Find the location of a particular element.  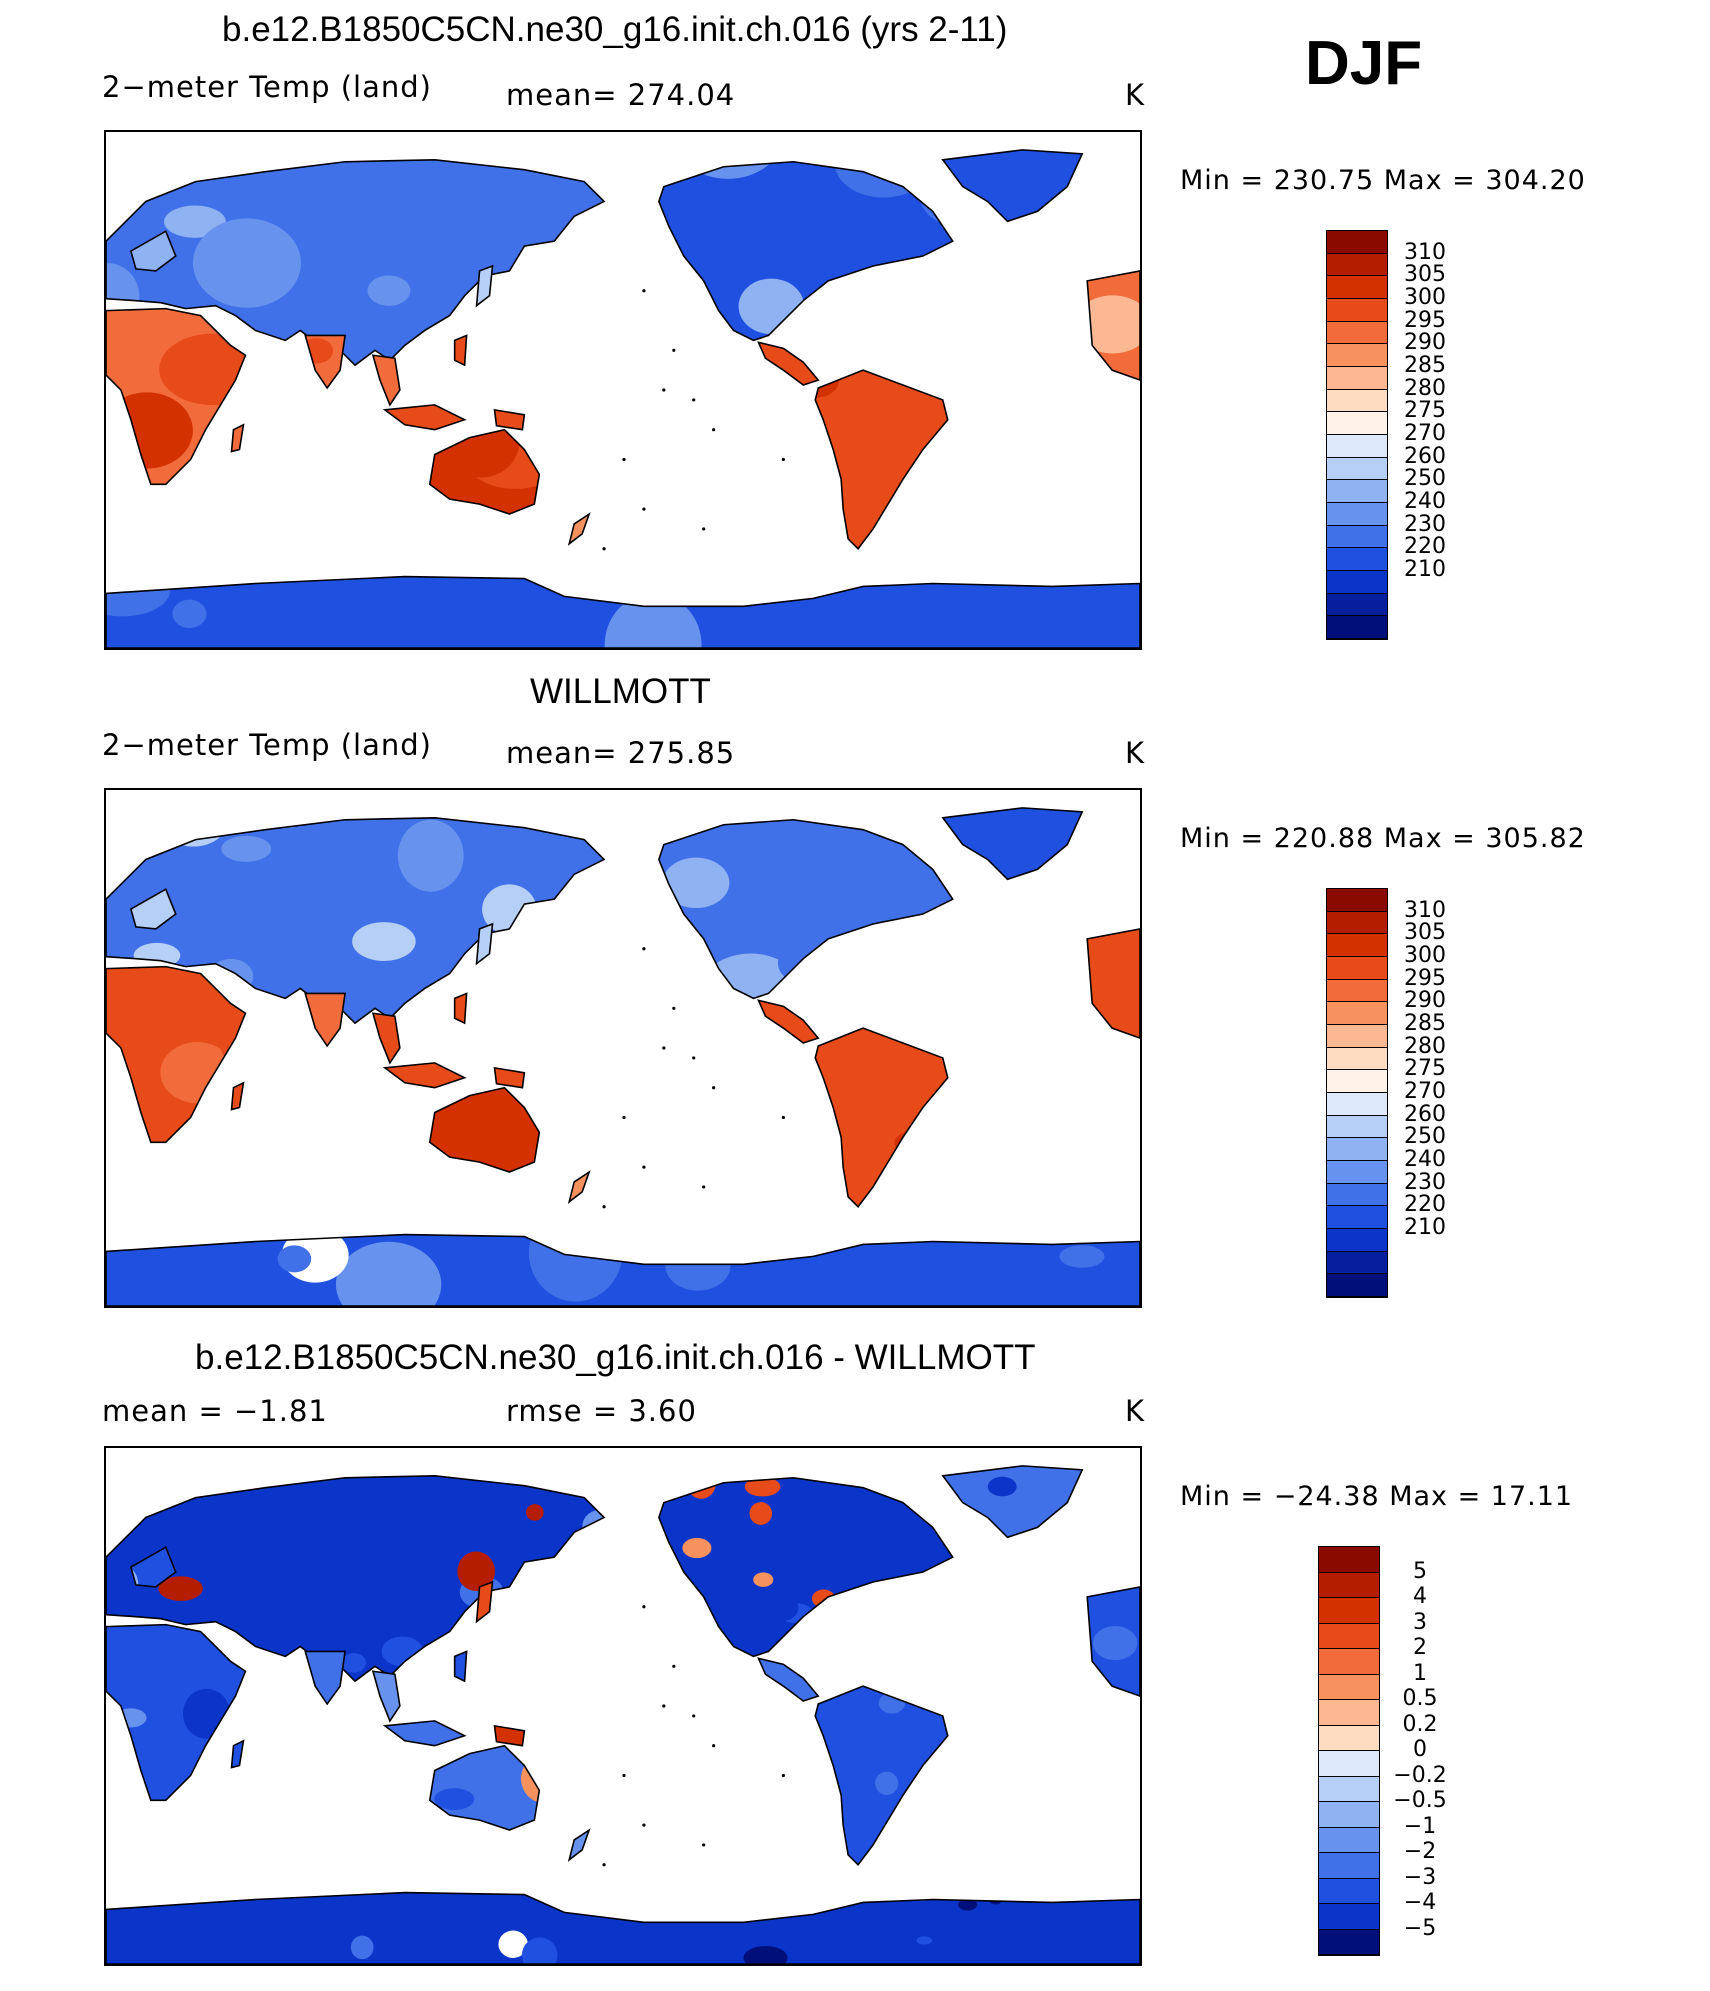

panel3-colorbar is located at coordinates (1349, 1751).